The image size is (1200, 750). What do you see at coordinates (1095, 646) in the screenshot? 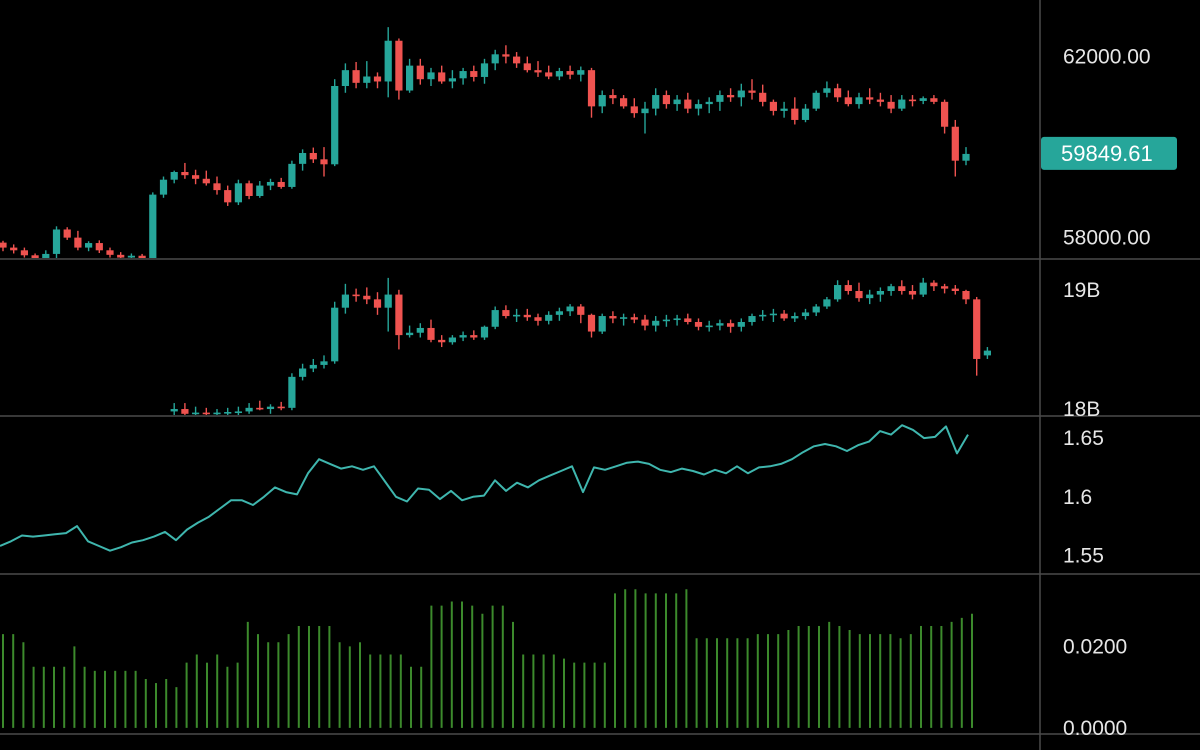
I see `histogram-tick-label: 0.0200` at bounding box center [1095, 646].